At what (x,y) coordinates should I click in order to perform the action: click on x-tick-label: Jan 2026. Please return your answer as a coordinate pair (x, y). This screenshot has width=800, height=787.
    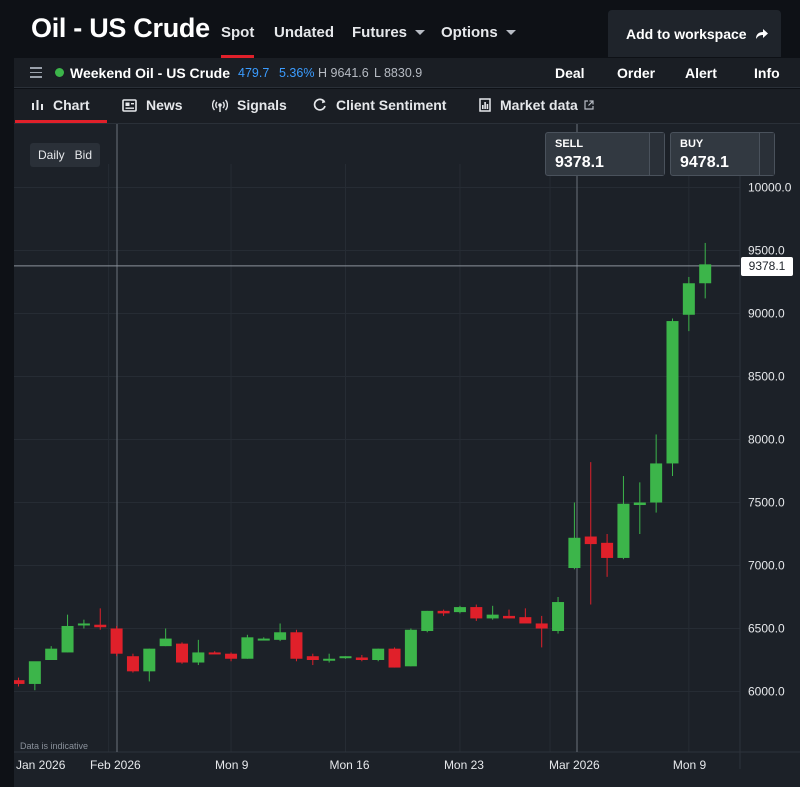
    Looking at the image, I should click on (41, 765).